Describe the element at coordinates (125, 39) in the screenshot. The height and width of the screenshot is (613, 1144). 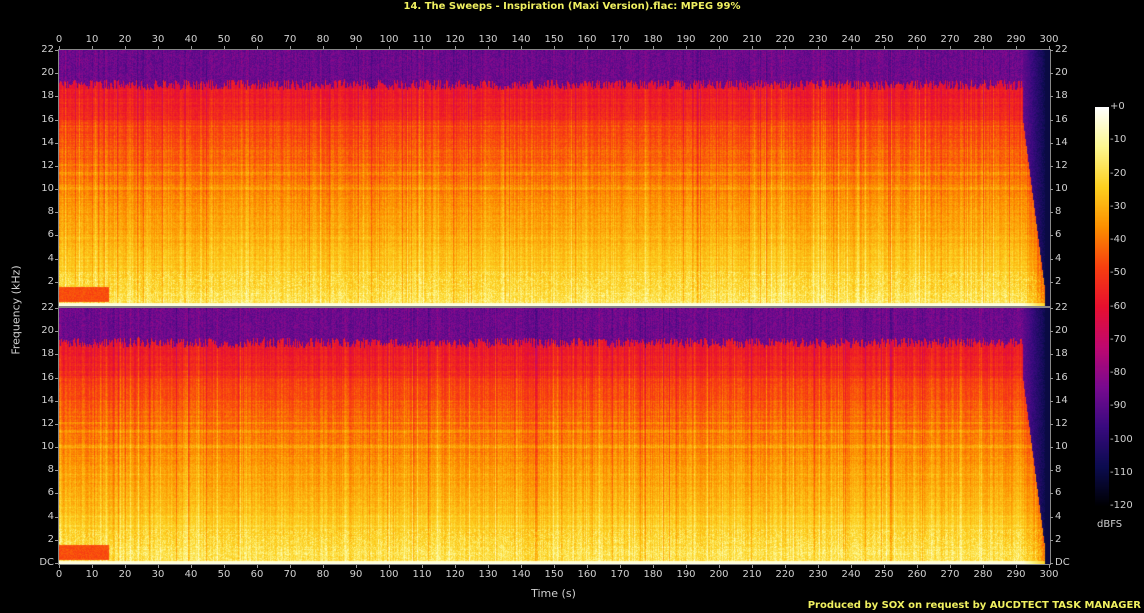
I see `x-tick-label-top: 20` at that location.